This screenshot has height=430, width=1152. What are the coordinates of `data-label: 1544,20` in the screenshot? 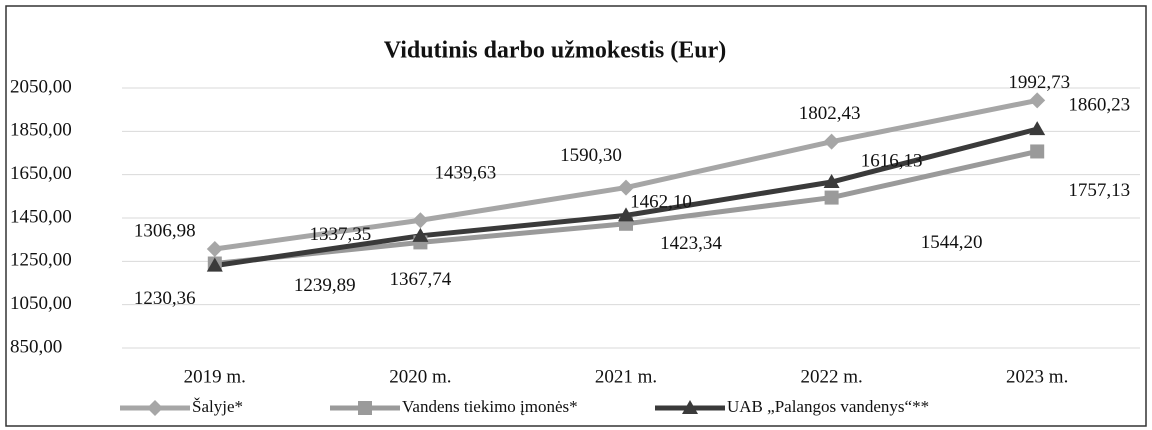 It's located at (952, 242).